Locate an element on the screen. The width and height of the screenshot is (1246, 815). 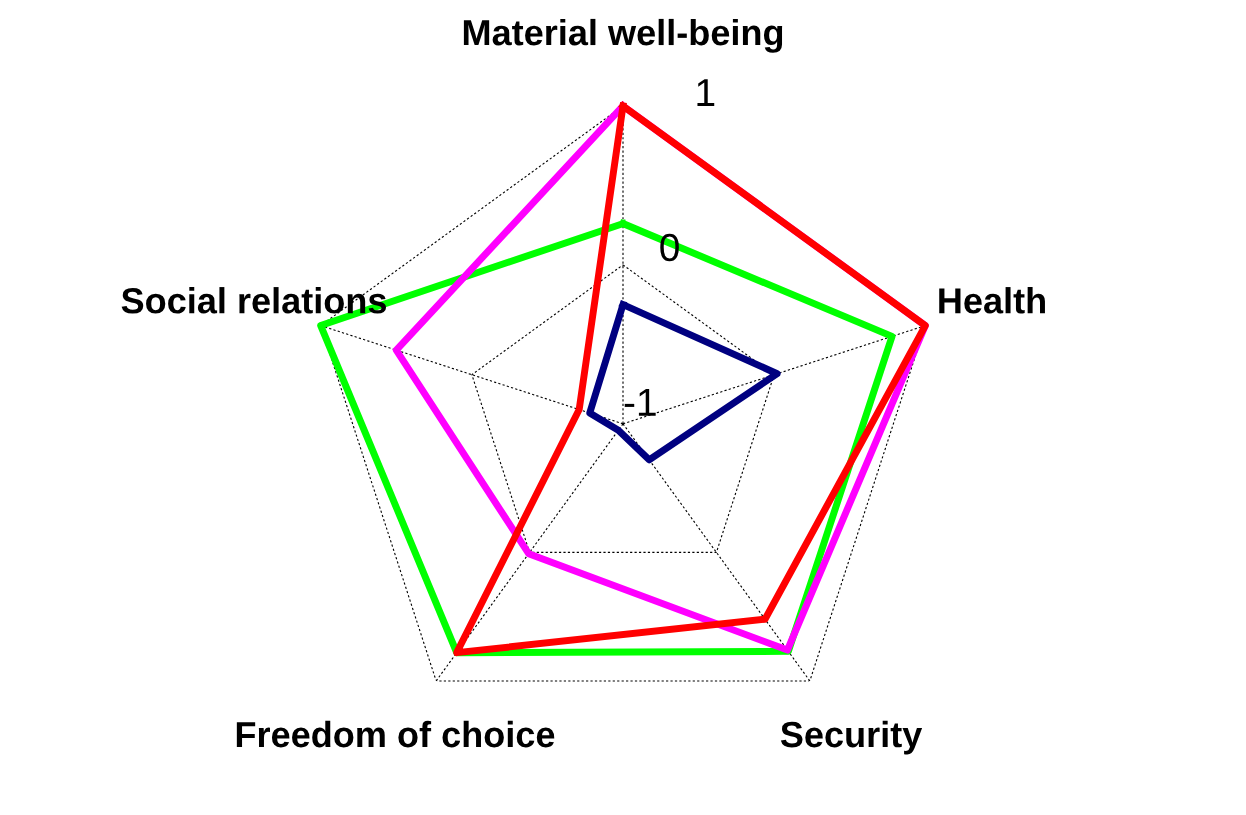
spoke-label: Health is located at coordinates (992, 300).